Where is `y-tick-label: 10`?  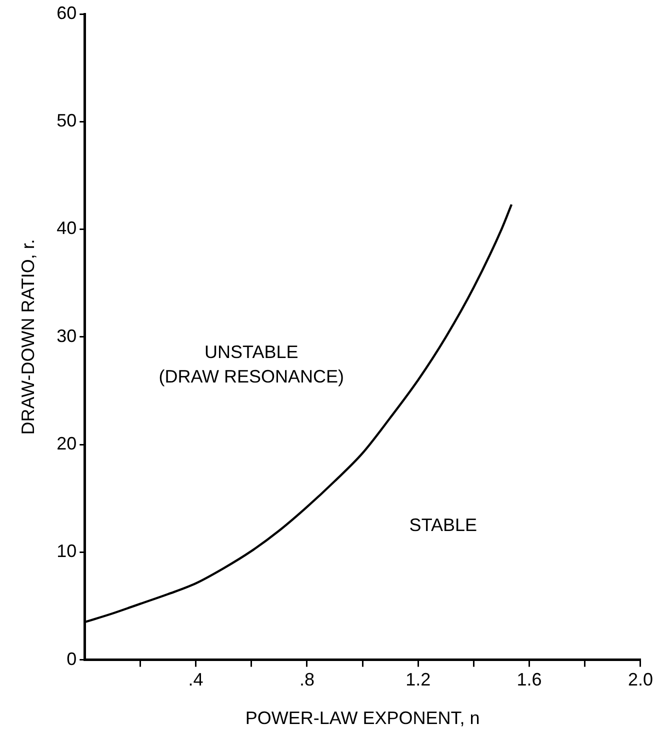 y-tick-label: 10 is located at coordinates (66, 551).